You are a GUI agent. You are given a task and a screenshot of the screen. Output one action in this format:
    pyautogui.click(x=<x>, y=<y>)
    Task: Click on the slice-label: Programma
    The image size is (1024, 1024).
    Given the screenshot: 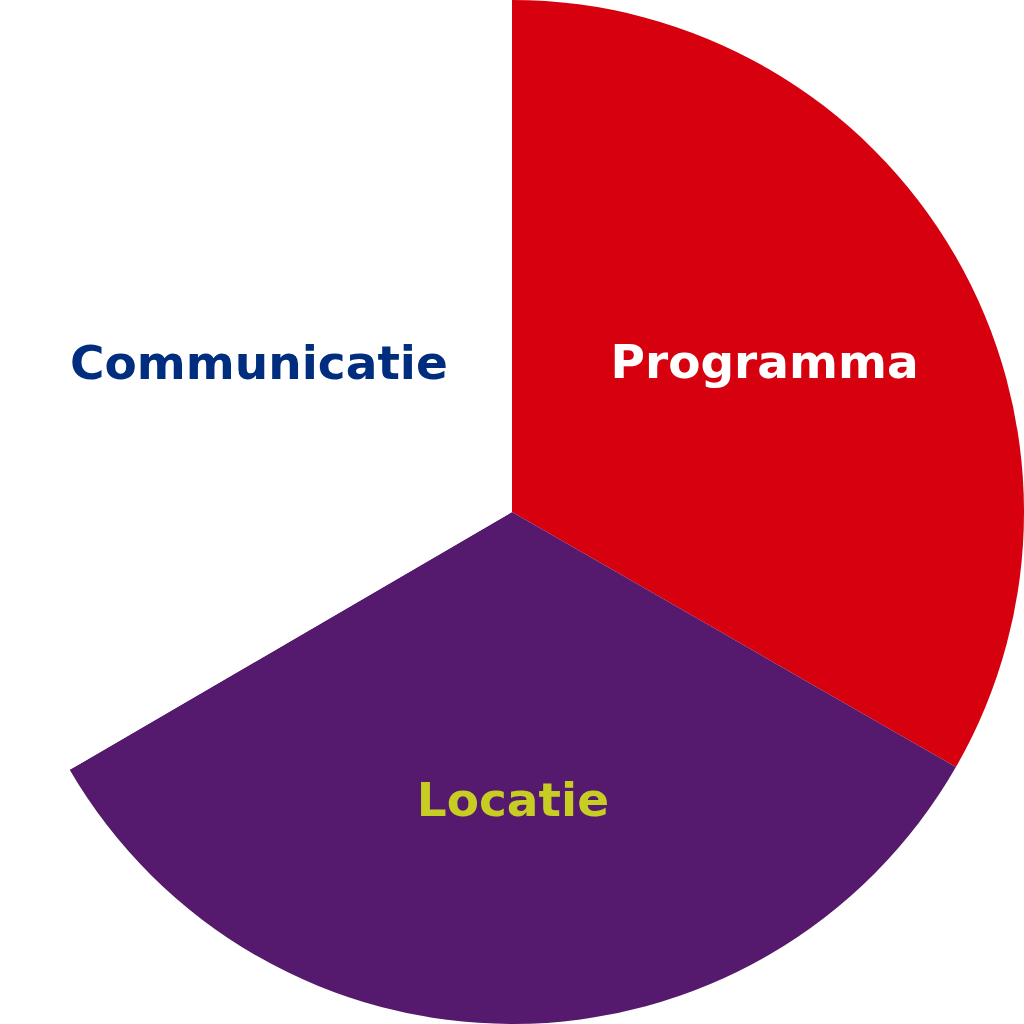 What is the action you would take?
    pyautogui.click(x=764, y=362)
    